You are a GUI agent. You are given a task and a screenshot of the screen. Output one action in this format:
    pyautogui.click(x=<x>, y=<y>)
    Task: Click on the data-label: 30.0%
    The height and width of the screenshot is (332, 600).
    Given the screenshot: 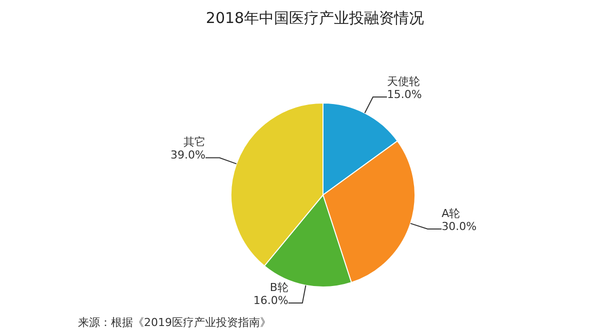 What is the action you would take?
    pyautogui.click(x=459, y=226)
    